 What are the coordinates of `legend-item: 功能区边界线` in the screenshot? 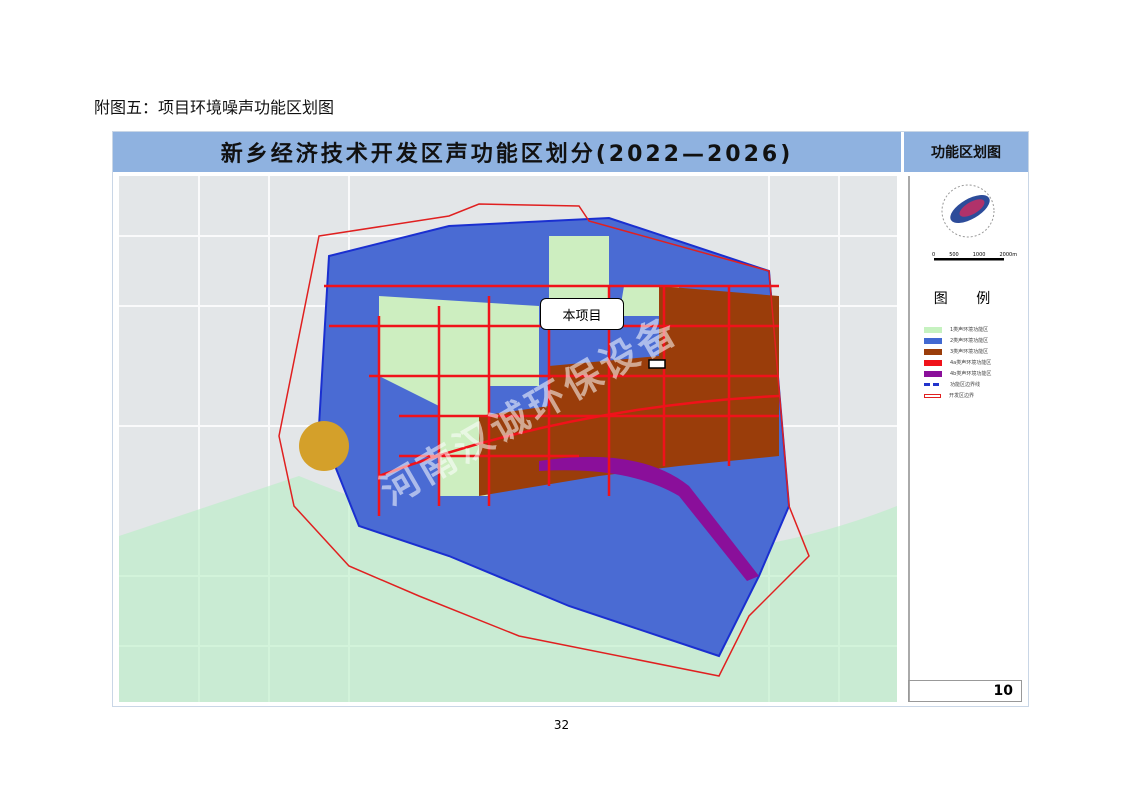 It's located at (952, 384).